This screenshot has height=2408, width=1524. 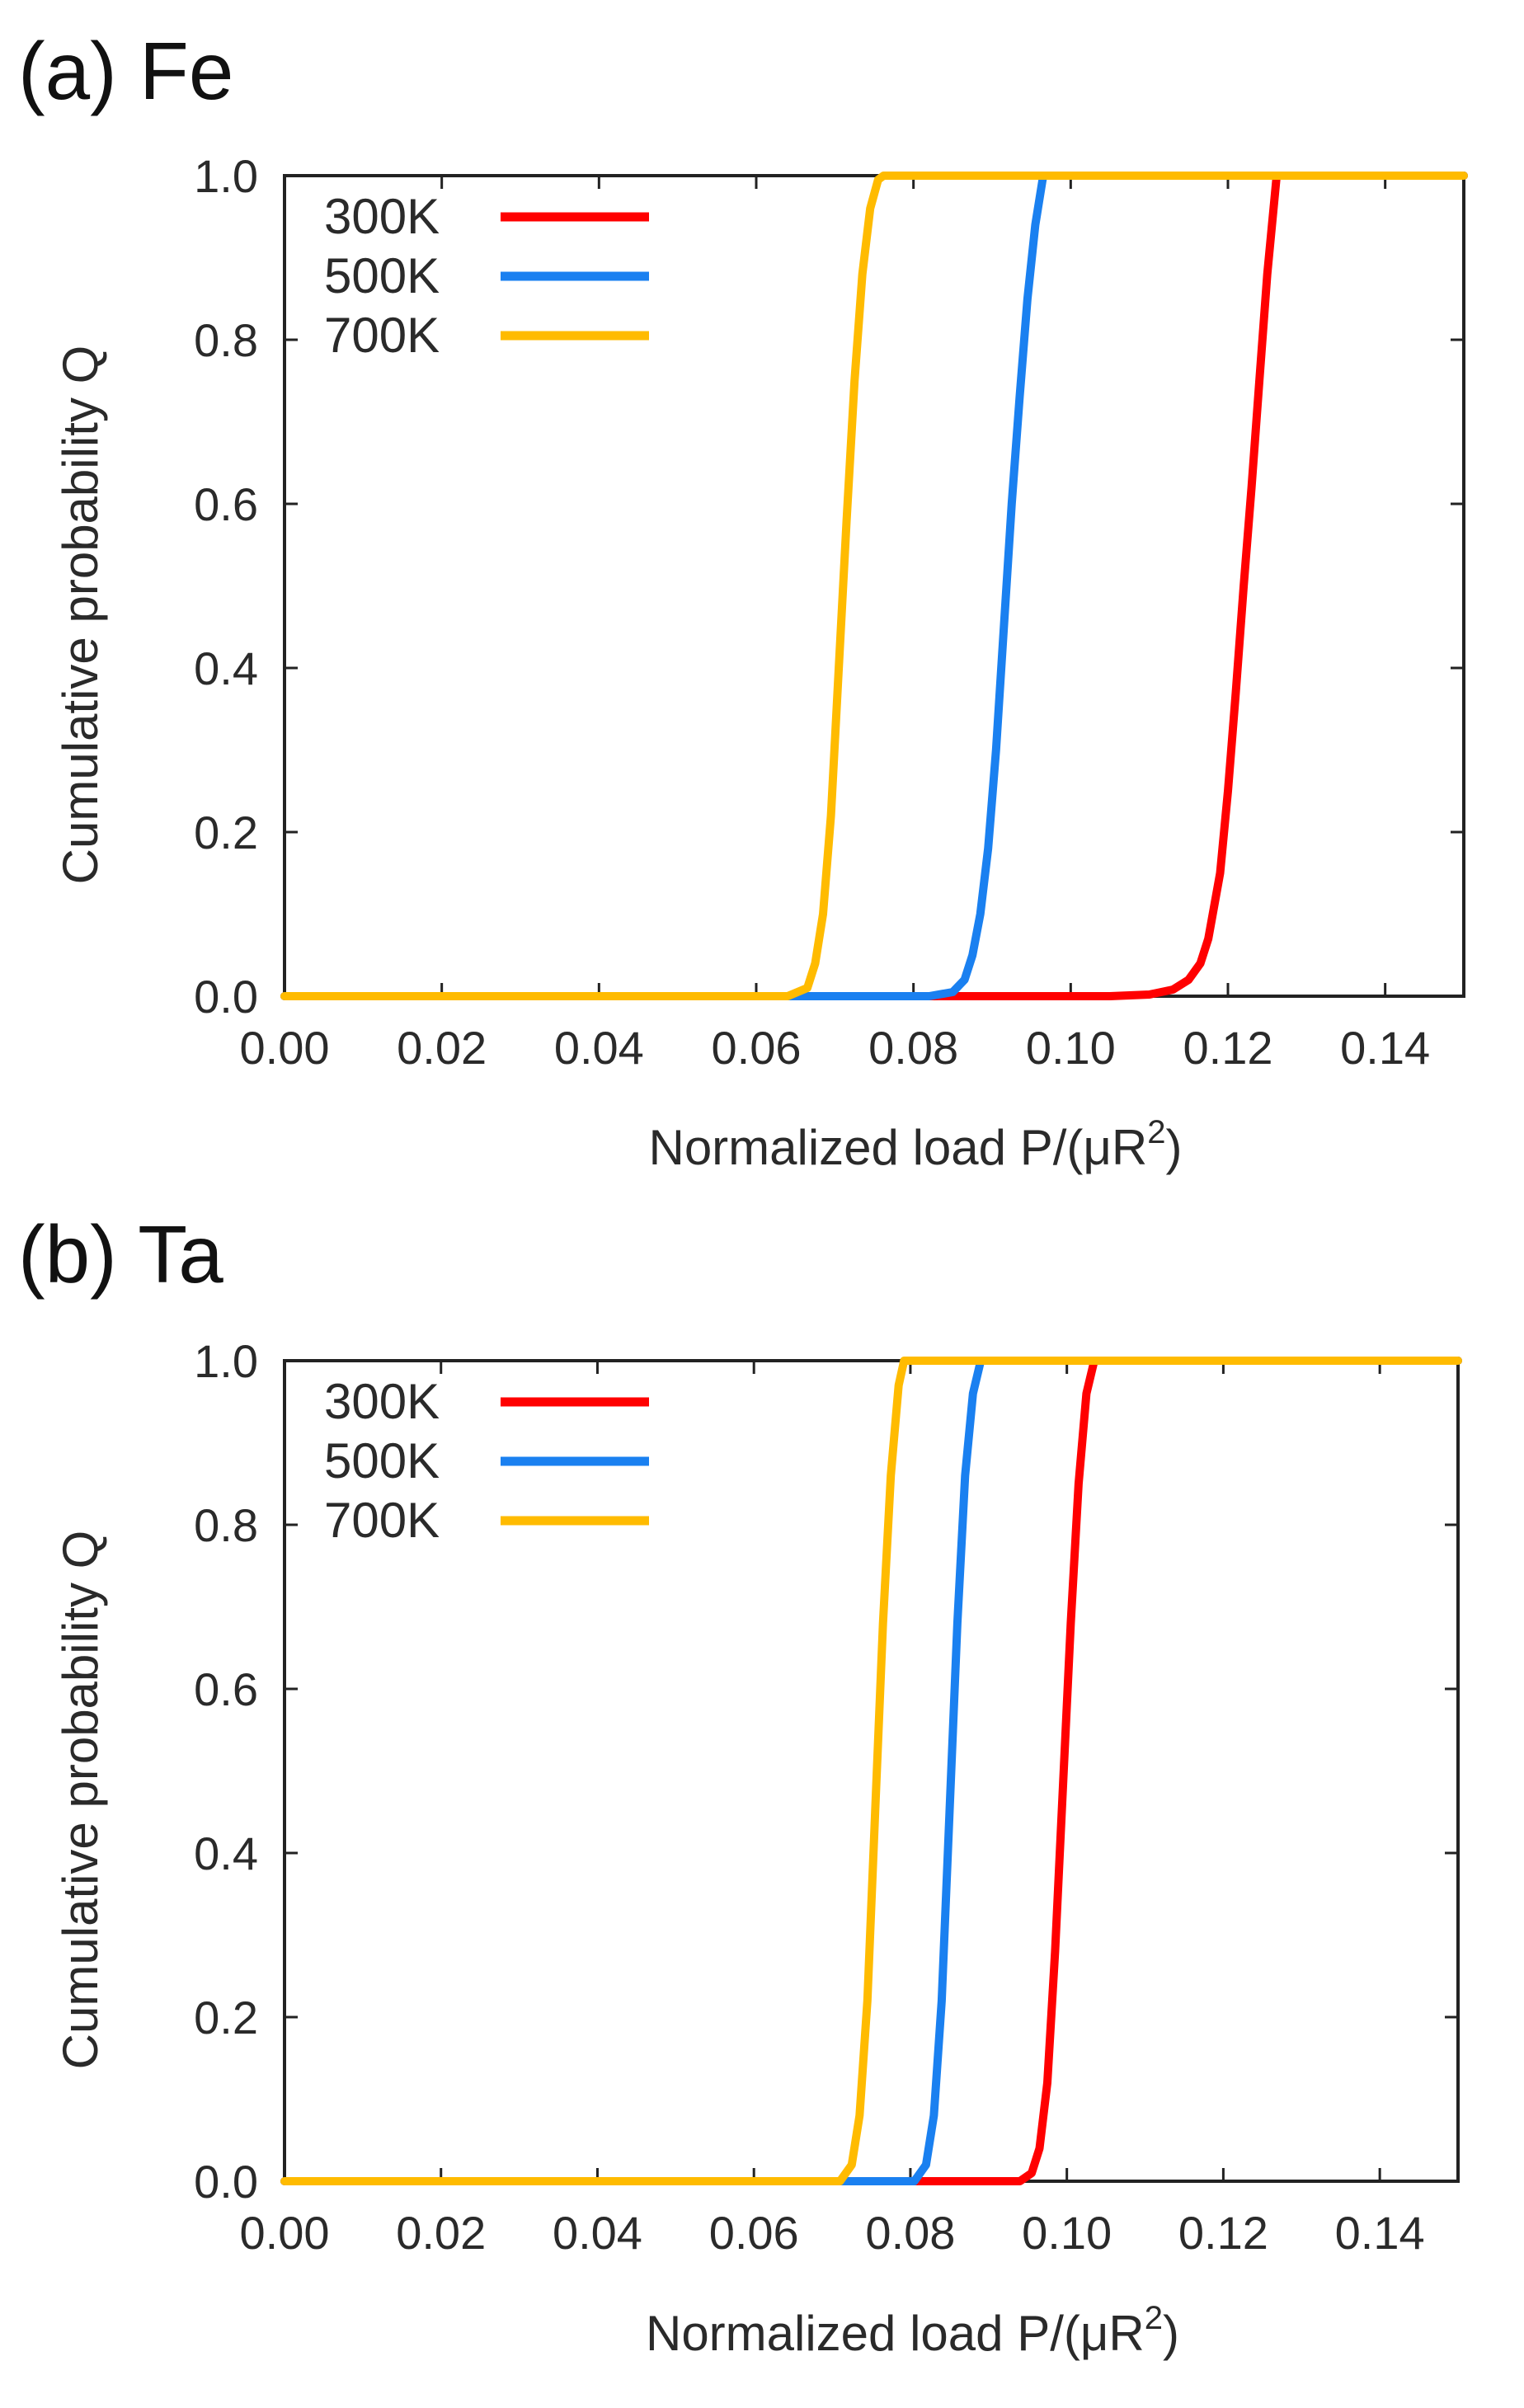 What do you see at coordinates (120, 1255) in the screenshot?
I see `panel-title: (b) Ta` at bounding box center [120, 1255].